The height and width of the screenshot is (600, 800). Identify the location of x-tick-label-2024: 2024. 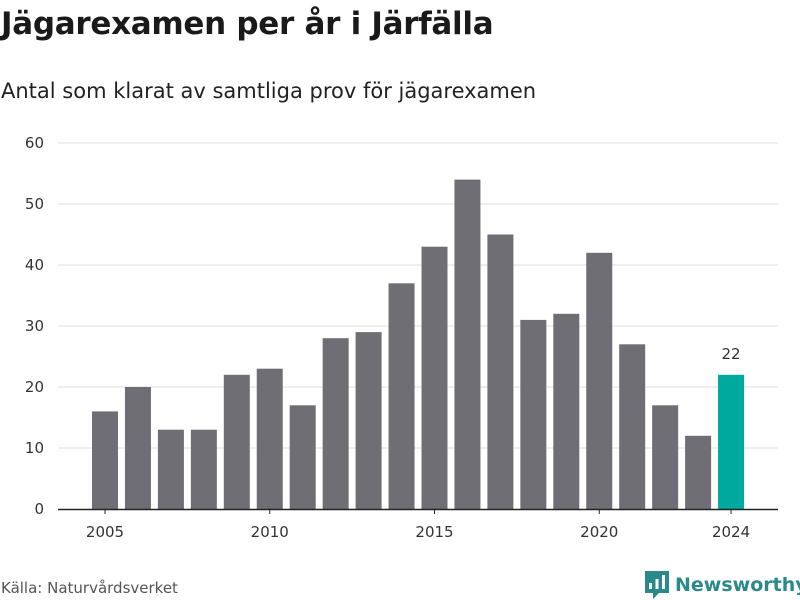
(731, 532).